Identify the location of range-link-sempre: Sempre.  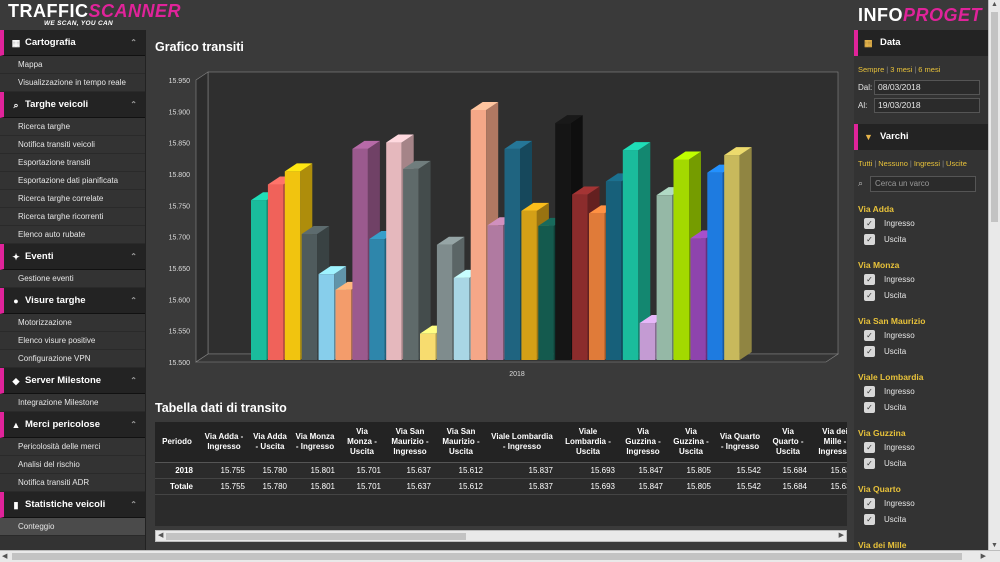
(871, 69).